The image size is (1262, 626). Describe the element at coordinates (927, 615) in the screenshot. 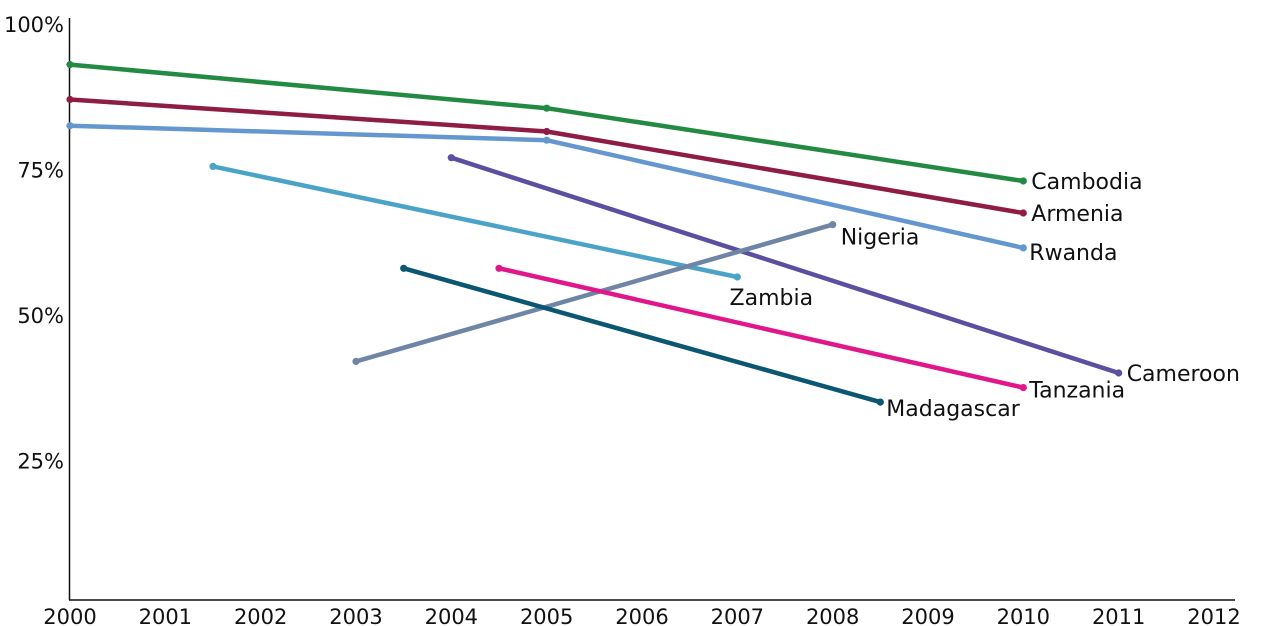

I see `x-tick-label: 2009` at that location.